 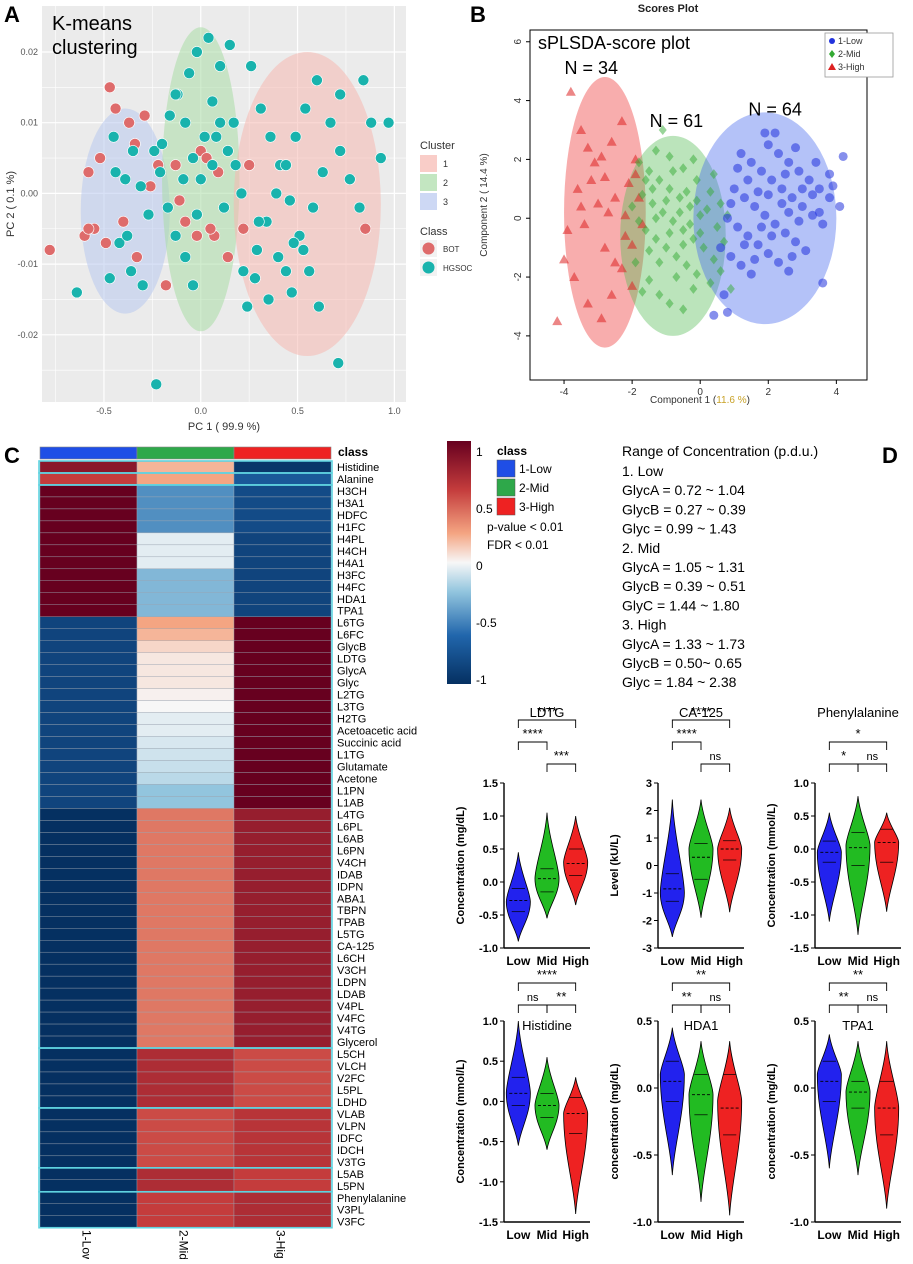 I want to click on range-line: 1. Low, so click(x=643, y=471).